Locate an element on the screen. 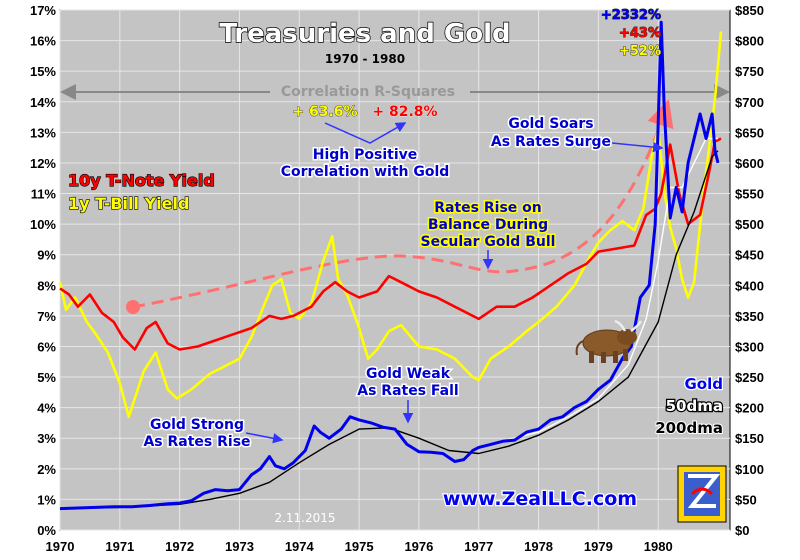 The width and height of the screenshot is (800, 560). svg-text: Secular Gold Bull is located at coordinates (488, 242).